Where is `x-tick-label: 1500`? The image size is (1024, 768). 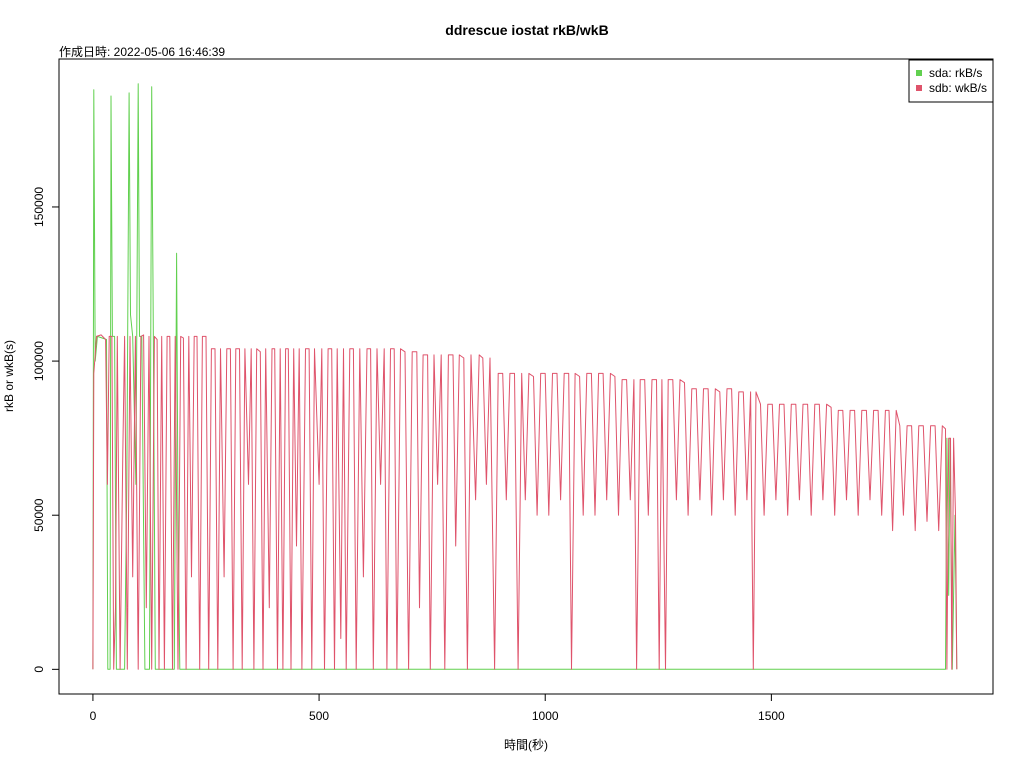
x-tick-label: 1500 is located at coordinates (771, 716).